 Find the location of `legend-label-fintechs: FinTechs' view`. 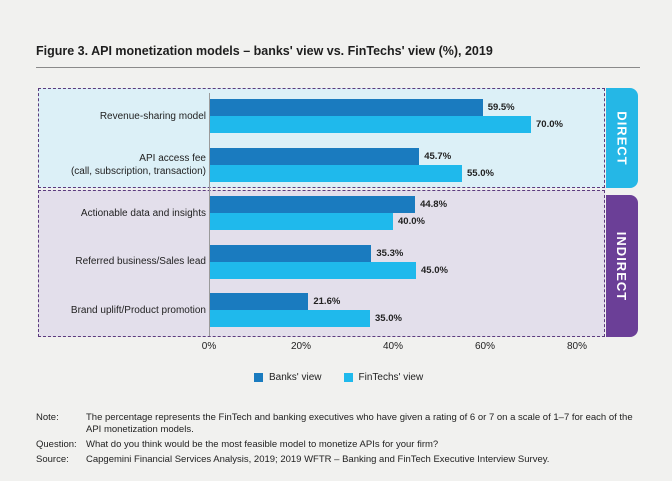

legend-label-fintechs: FinTechs' view is located at coordinates (391, 377).